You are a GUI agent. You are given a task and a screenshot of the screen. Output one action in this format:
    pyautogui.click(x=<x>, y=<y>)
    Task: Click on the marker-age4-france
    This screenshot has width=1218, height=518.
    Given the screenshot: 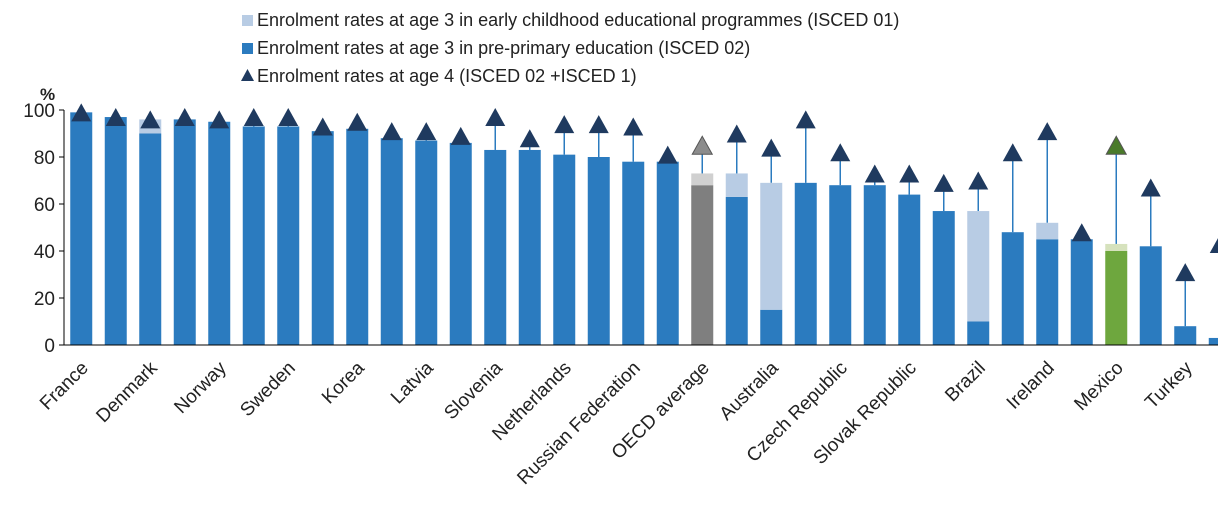 What is the action you would take?
    pyautogui.click(x=81, y=112)
    